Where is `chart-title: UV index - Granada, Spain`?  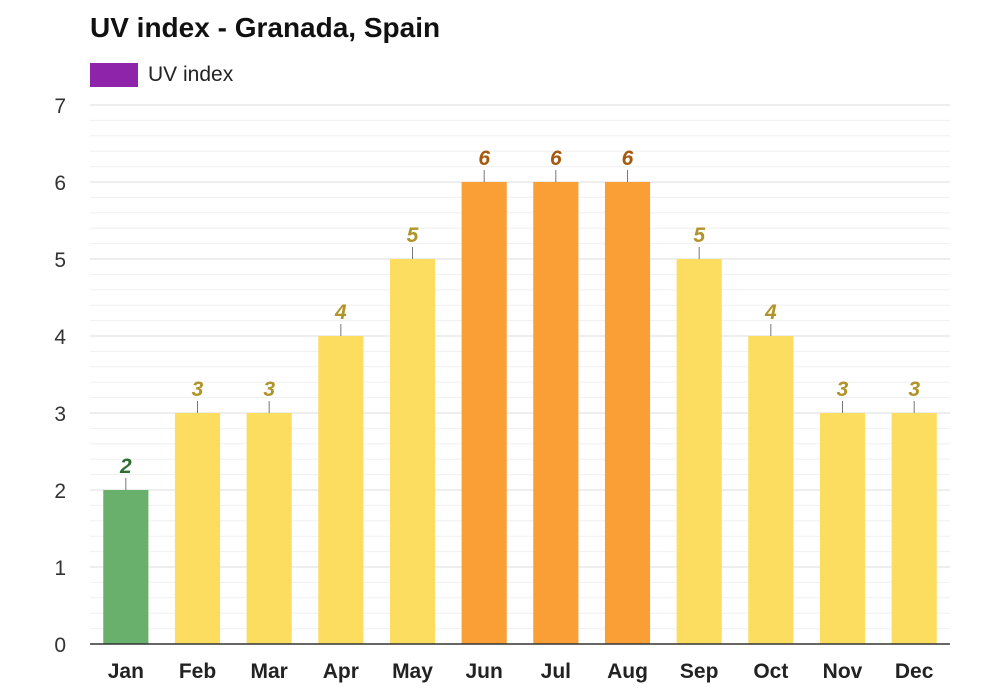
chart-title: UV index - Granada, Spain is located at coordinates (265, 27).